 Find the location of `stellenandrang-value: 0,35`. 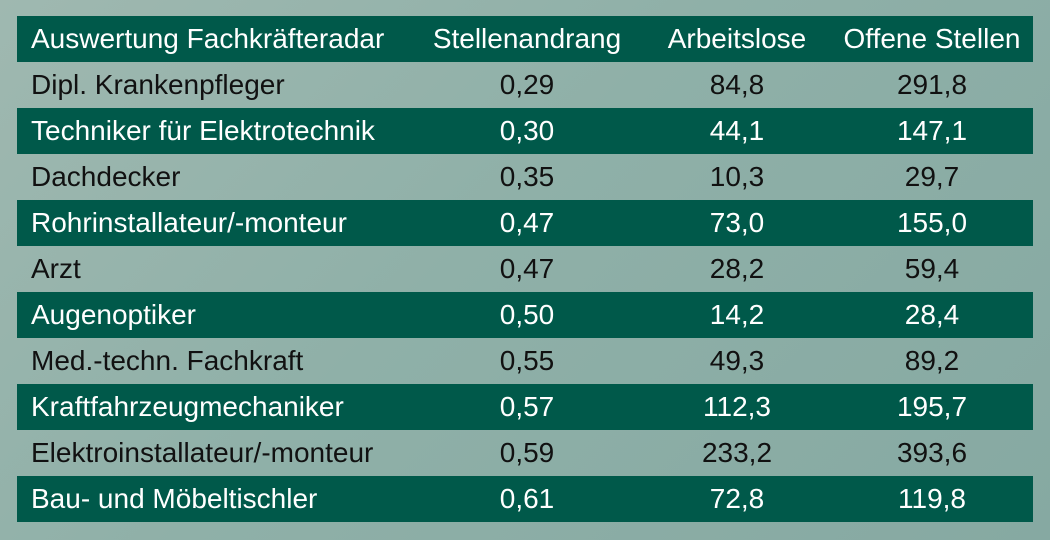

stellenandrang-value: 0,35 is located at coordinates (527, 176).